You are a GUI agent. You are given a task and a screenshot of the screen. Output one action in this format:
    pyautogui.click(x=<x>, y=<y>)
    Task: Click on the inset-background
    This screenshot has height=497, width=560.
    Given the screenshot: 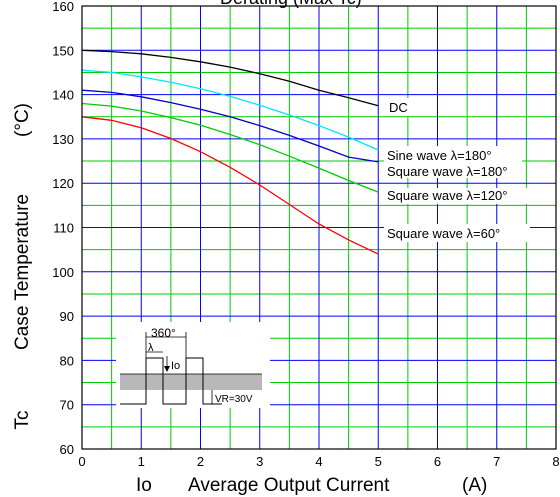 What is the action you would take?
    pyautogui.click(x=193, y=365)
    